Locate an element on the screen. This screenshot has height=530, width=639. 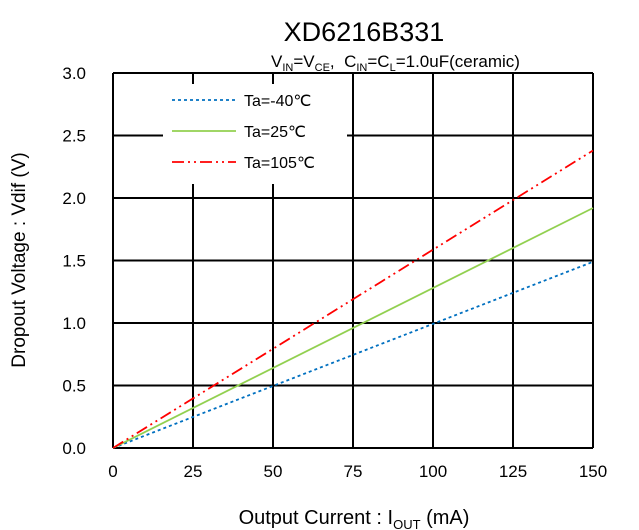
x-tick-label: 50 is located at coordinates (273, 471).